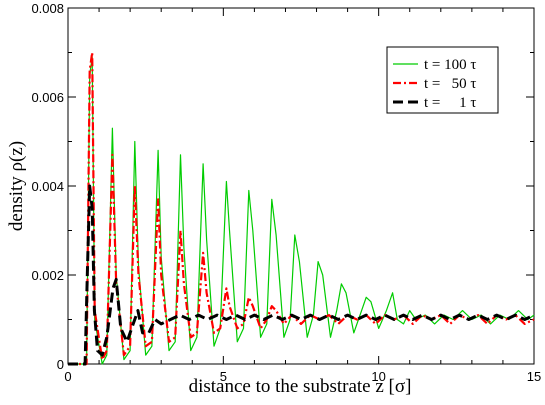  I want to click on legend-label: t = 50 τ, so click(450, 84).